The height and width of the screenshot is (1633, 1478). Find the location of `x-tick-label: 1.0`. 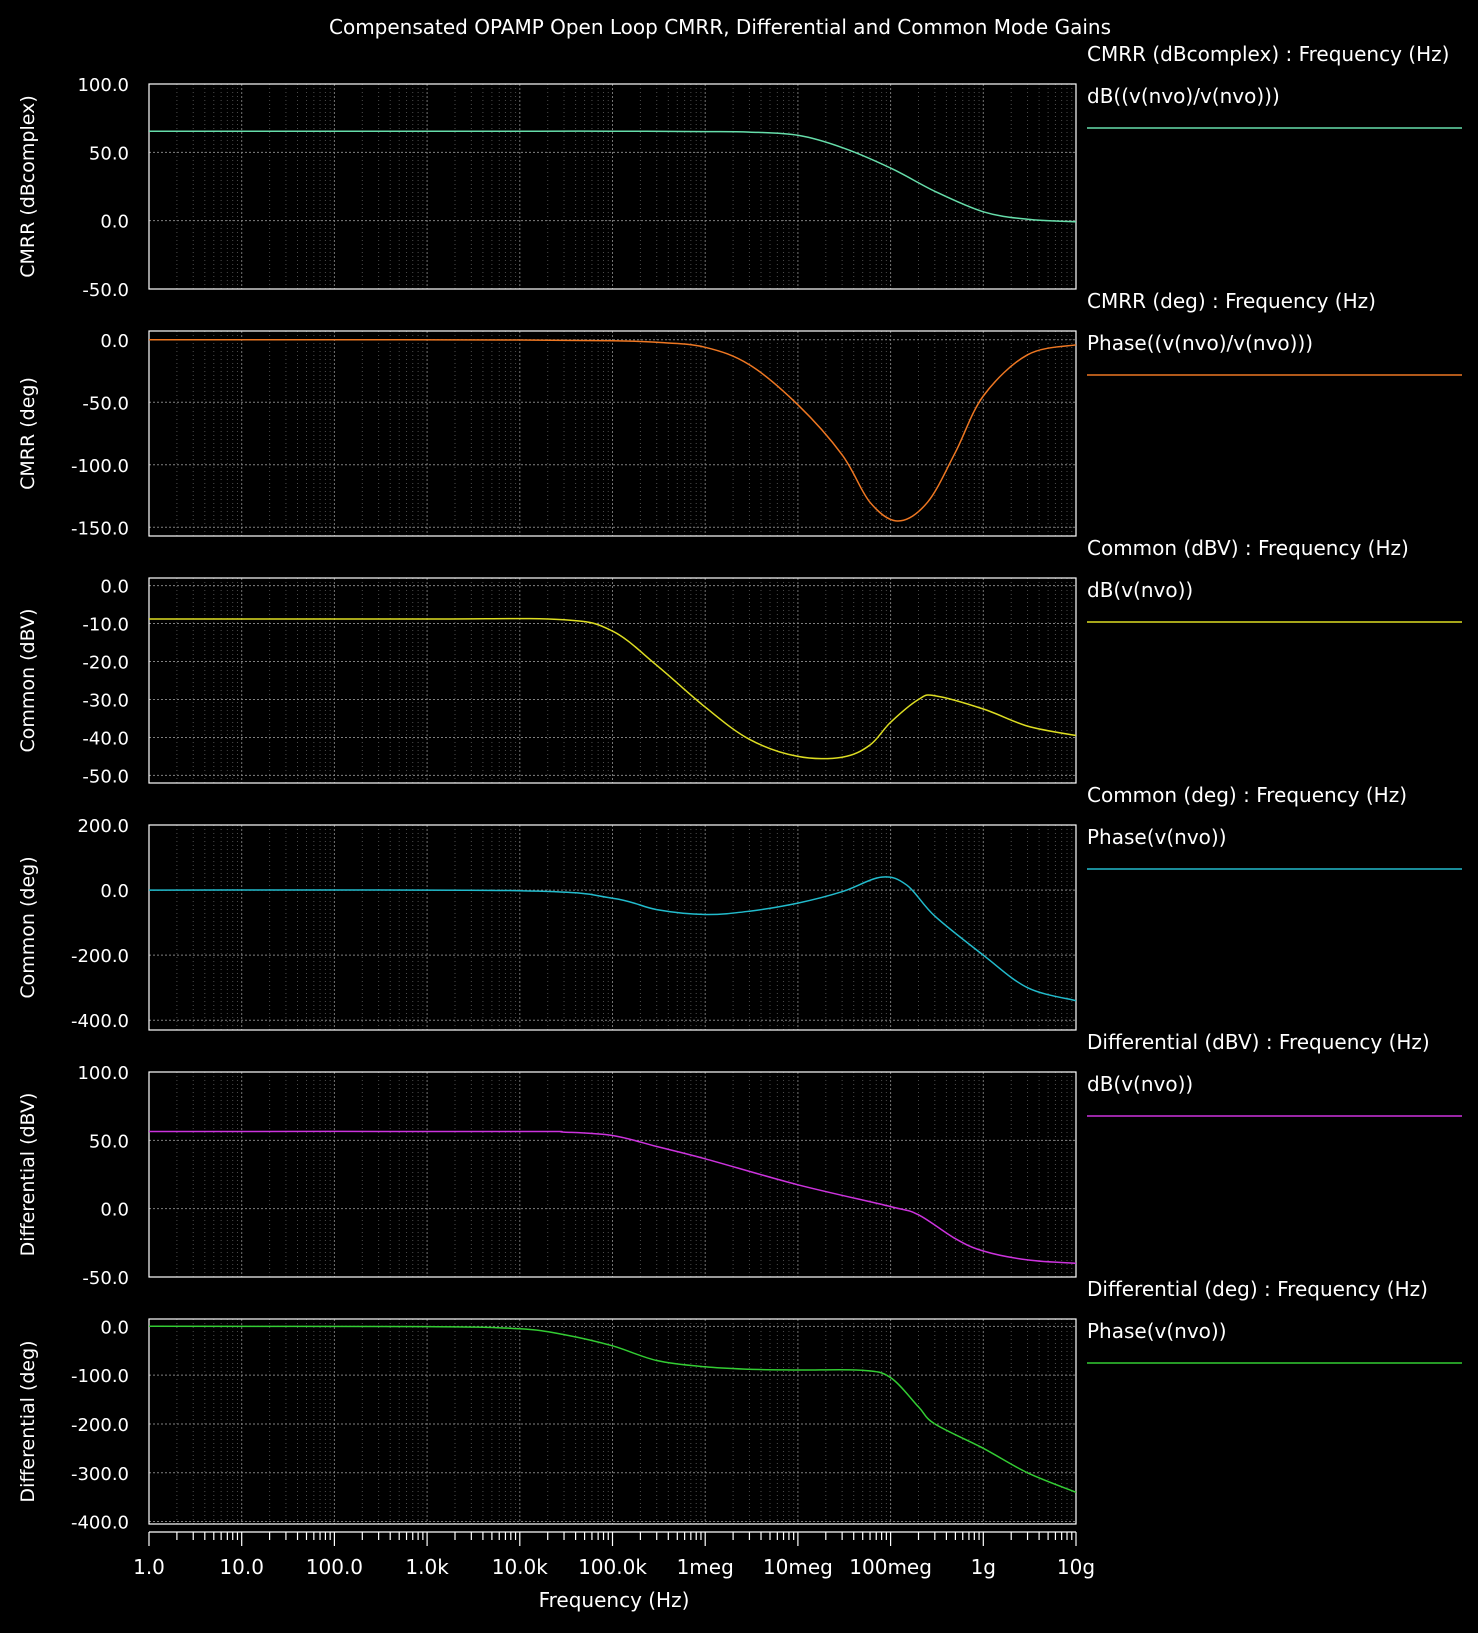

x-tick-label: 1.0 is located at coordinates (149, 1567).